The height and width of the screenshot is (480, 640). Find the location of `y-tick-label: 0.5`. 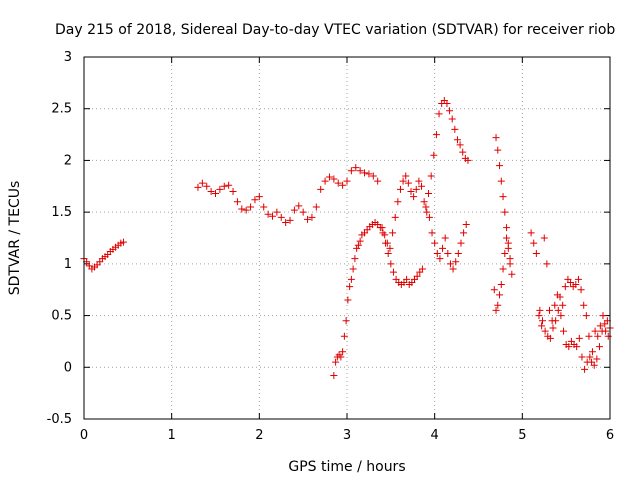

y-tick-label: 0.5 is located at coordinates (61, 316).